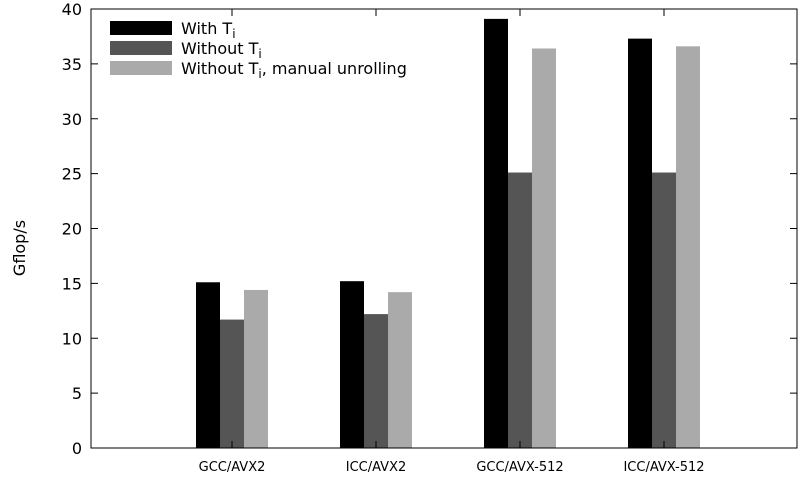 This screenshot has height=479, width=801. Describe the element at coordinates (663, 467) in the screenshot. I see `x-tick-label: ICC/AVX-512` at that location.